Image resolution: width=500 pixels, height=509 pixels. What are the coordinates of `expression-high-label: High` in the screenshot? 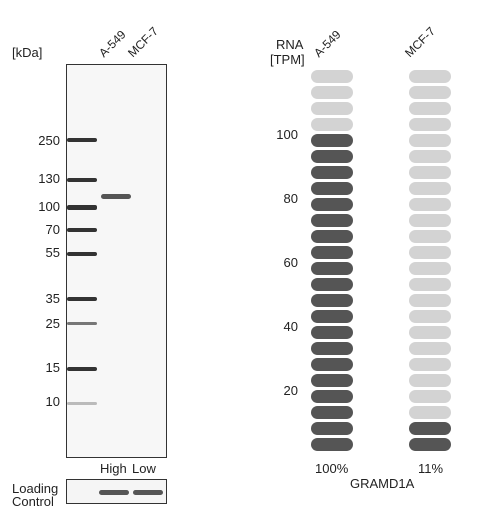 It's located at (113, 468).